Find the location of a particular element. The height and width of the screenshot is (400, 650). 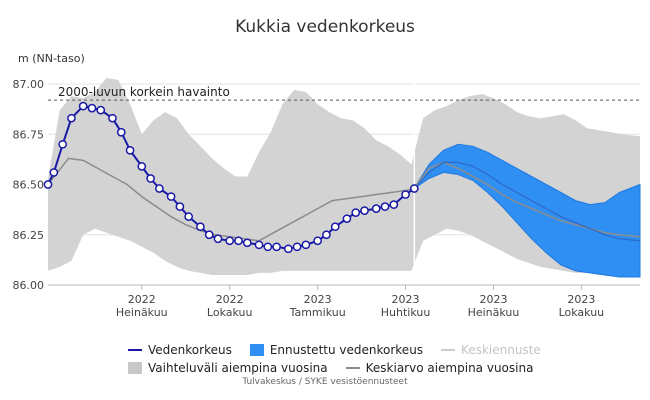

y-tick-label-1: 86.25 is located at coordinates (29, 235).